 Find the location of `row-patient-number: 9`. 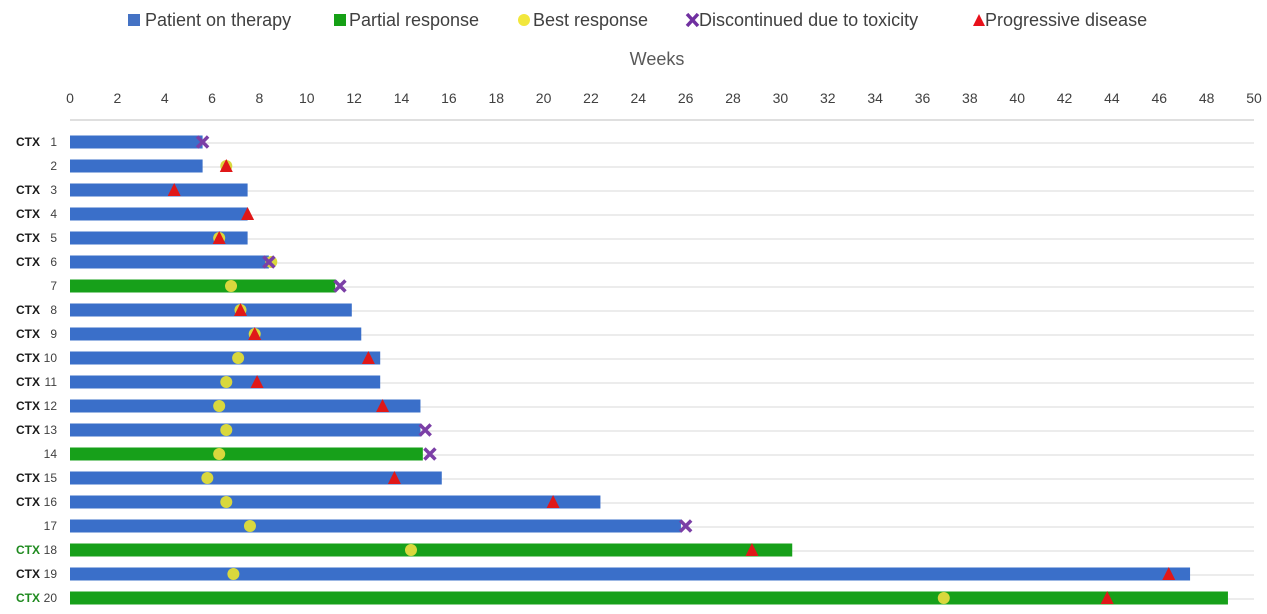

row-patient-number: 9 is located at coordinates (53, 334).